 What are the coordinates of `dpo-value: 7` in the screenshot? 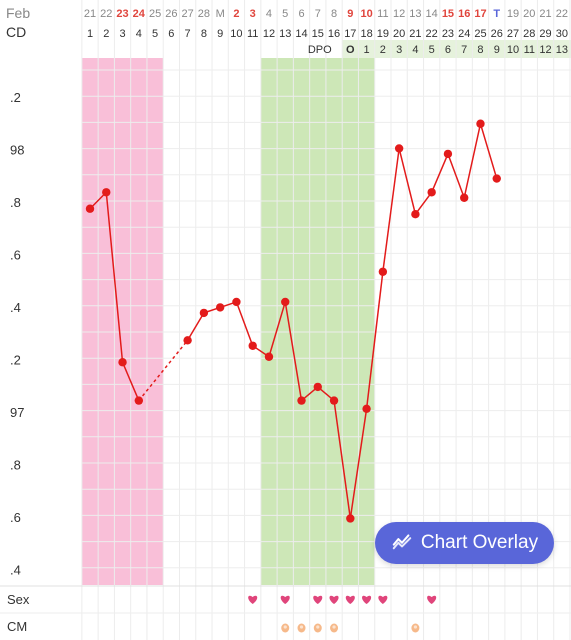 It's located at (464, 50).